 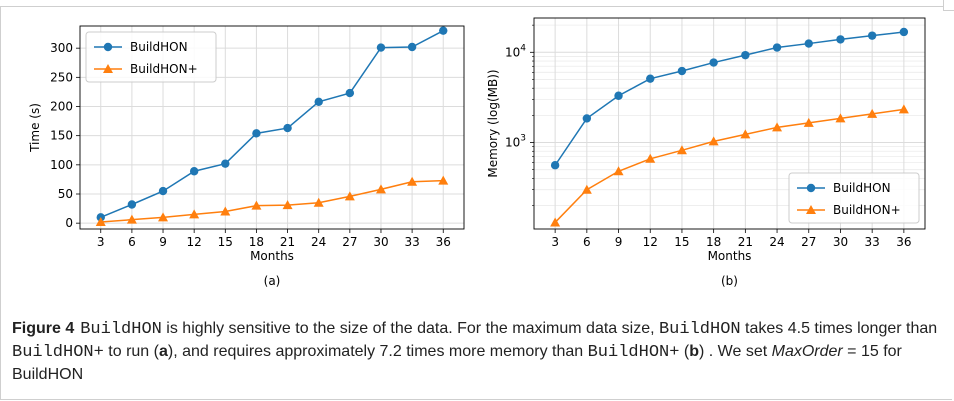 I want to click on legend-item: BuildHON, so click(x=844, y=188).